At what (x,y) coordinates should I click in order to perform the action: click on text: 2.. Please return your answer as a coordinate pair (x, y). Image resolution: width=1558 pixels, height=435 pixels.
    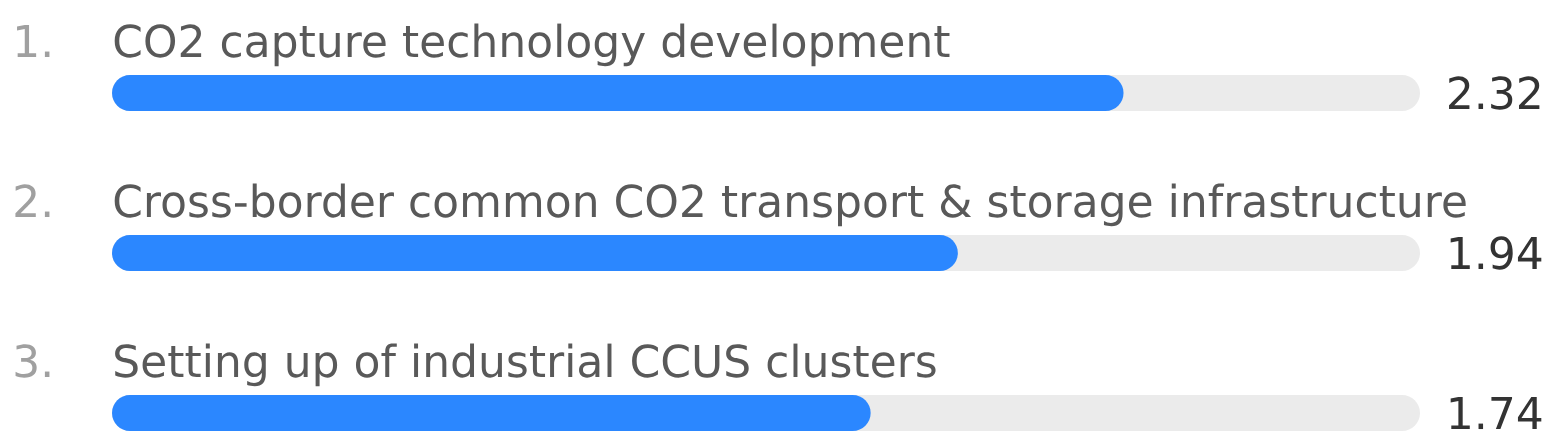
    Looking at the image, I should click on (32, 200).